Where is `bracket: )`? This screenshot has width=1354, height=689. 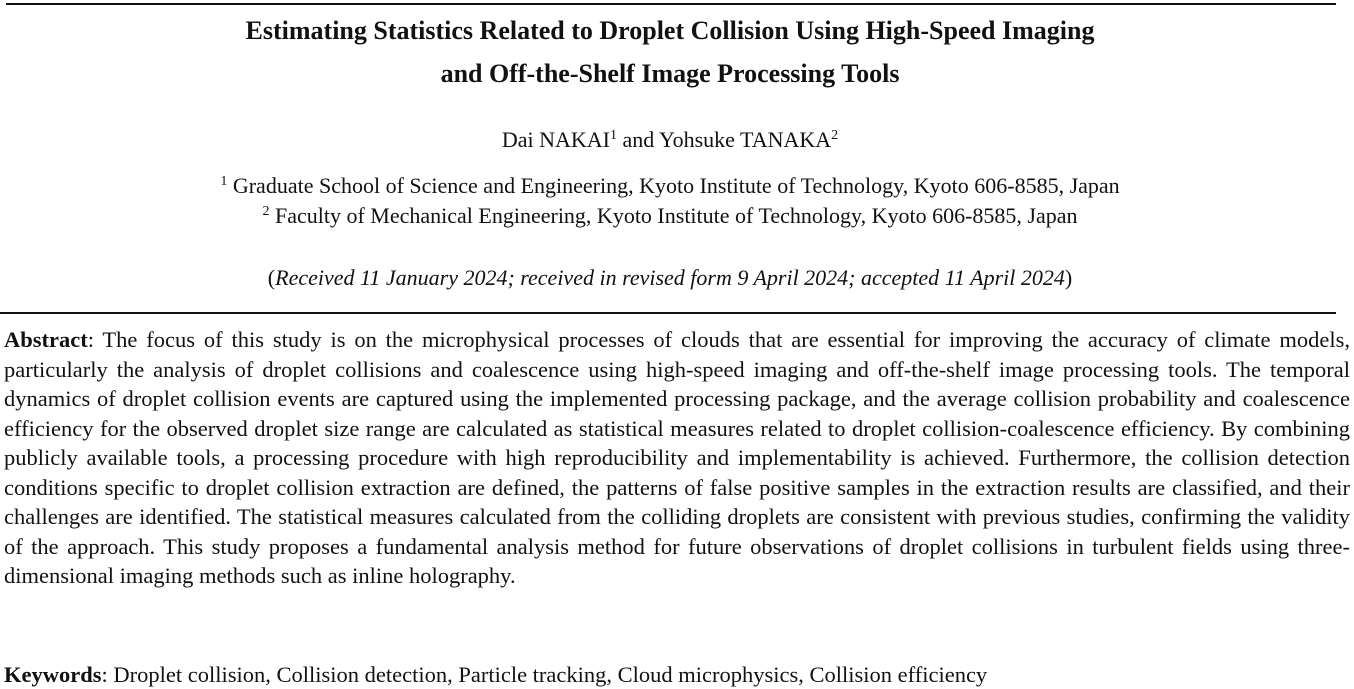 bracket: ) is located at coordinates (1068, 277).